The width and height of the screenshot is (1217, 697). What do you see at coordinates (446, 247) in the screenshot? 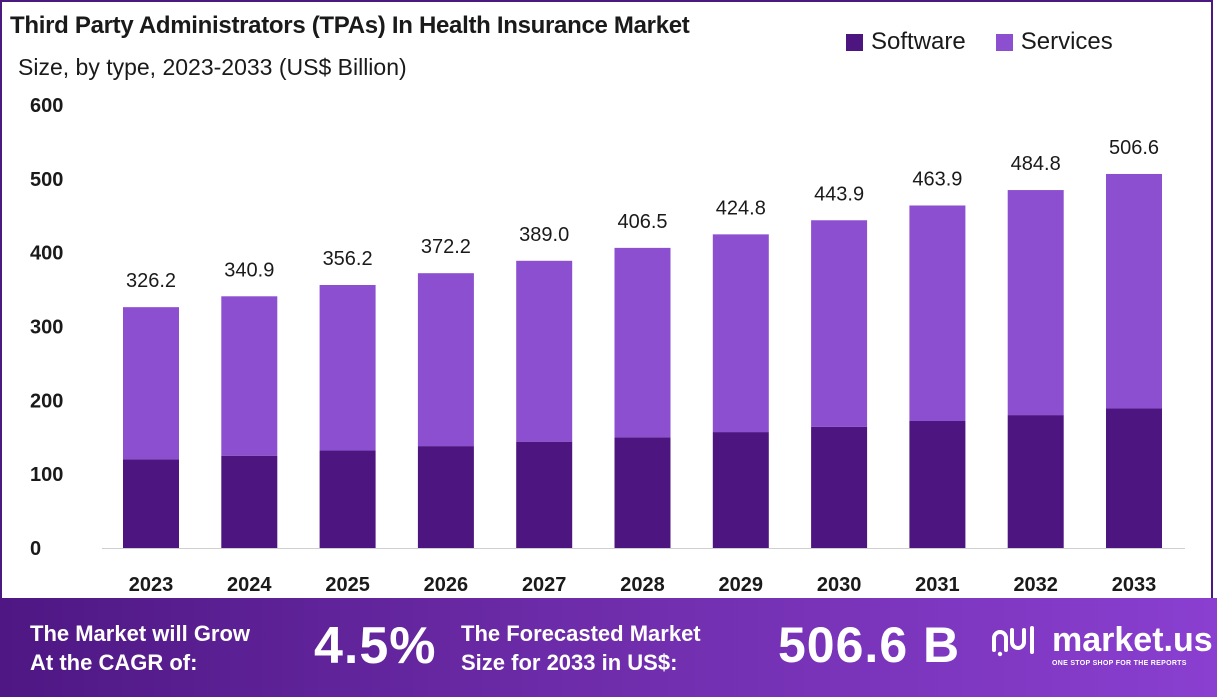
I see `data-label-total: 372.2` at bounding box center [446, 247].